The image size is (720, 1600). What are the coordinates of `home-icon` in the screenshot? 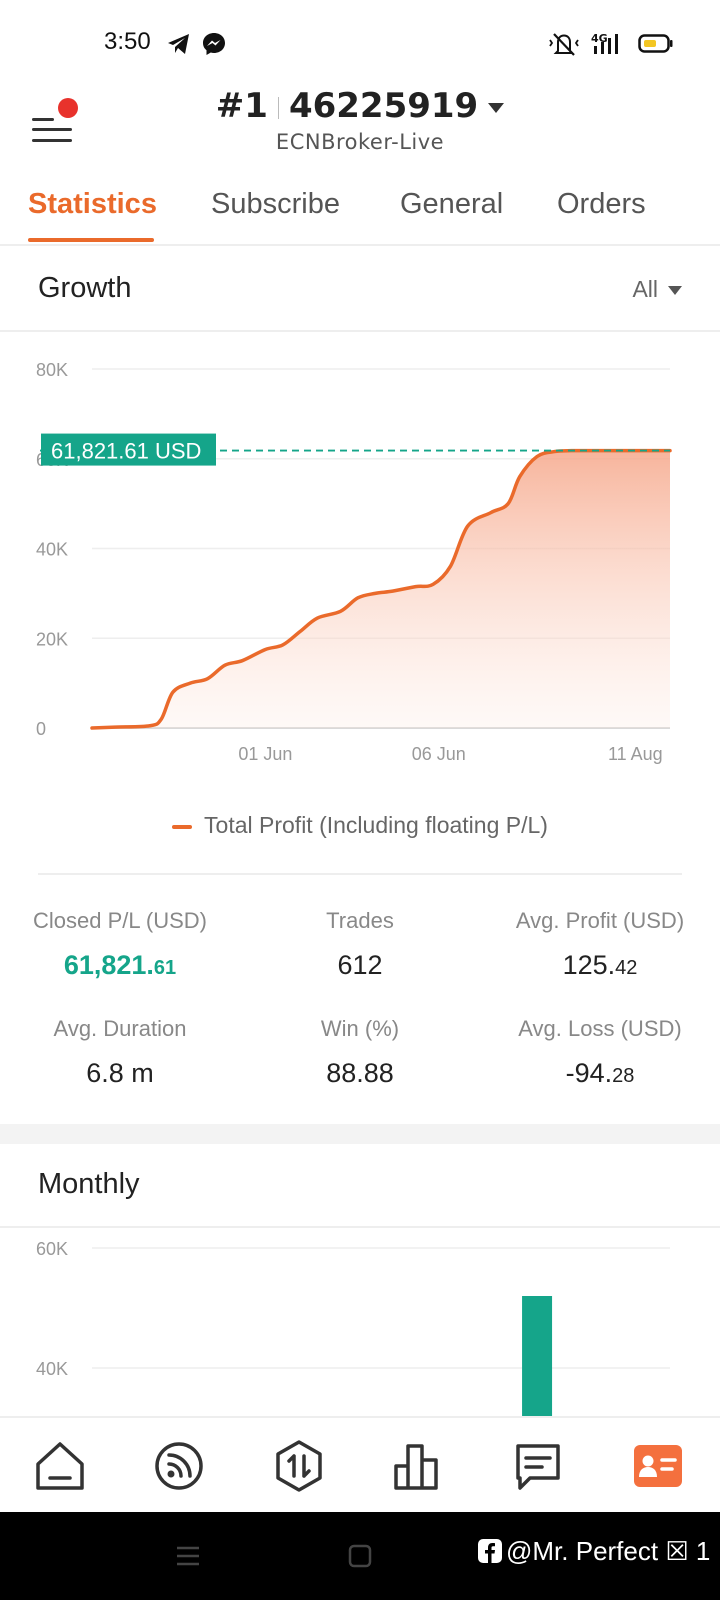 It's located at (60, 1466).